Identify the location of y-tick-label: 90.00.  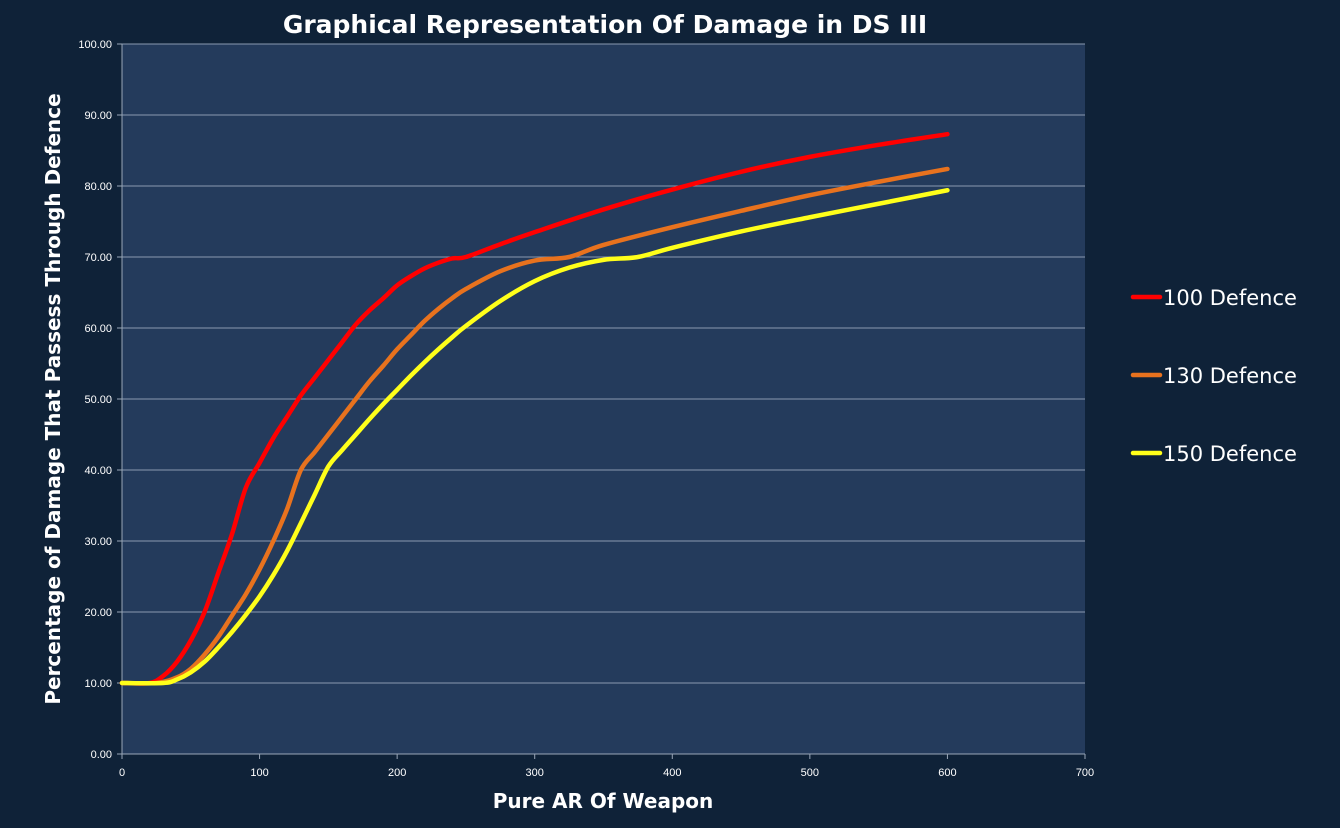
(98, 116).